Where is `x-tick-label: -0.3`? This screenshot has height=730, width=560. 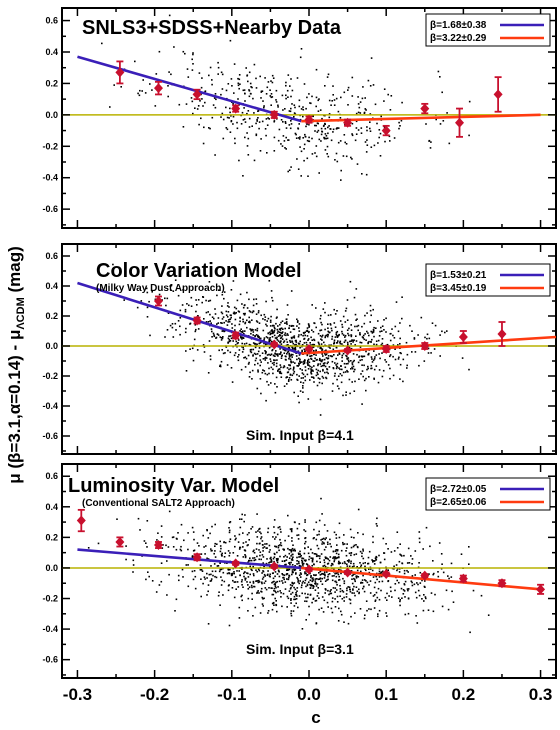
x-tick-label: -0.3 is located at coordinates (77, 694).